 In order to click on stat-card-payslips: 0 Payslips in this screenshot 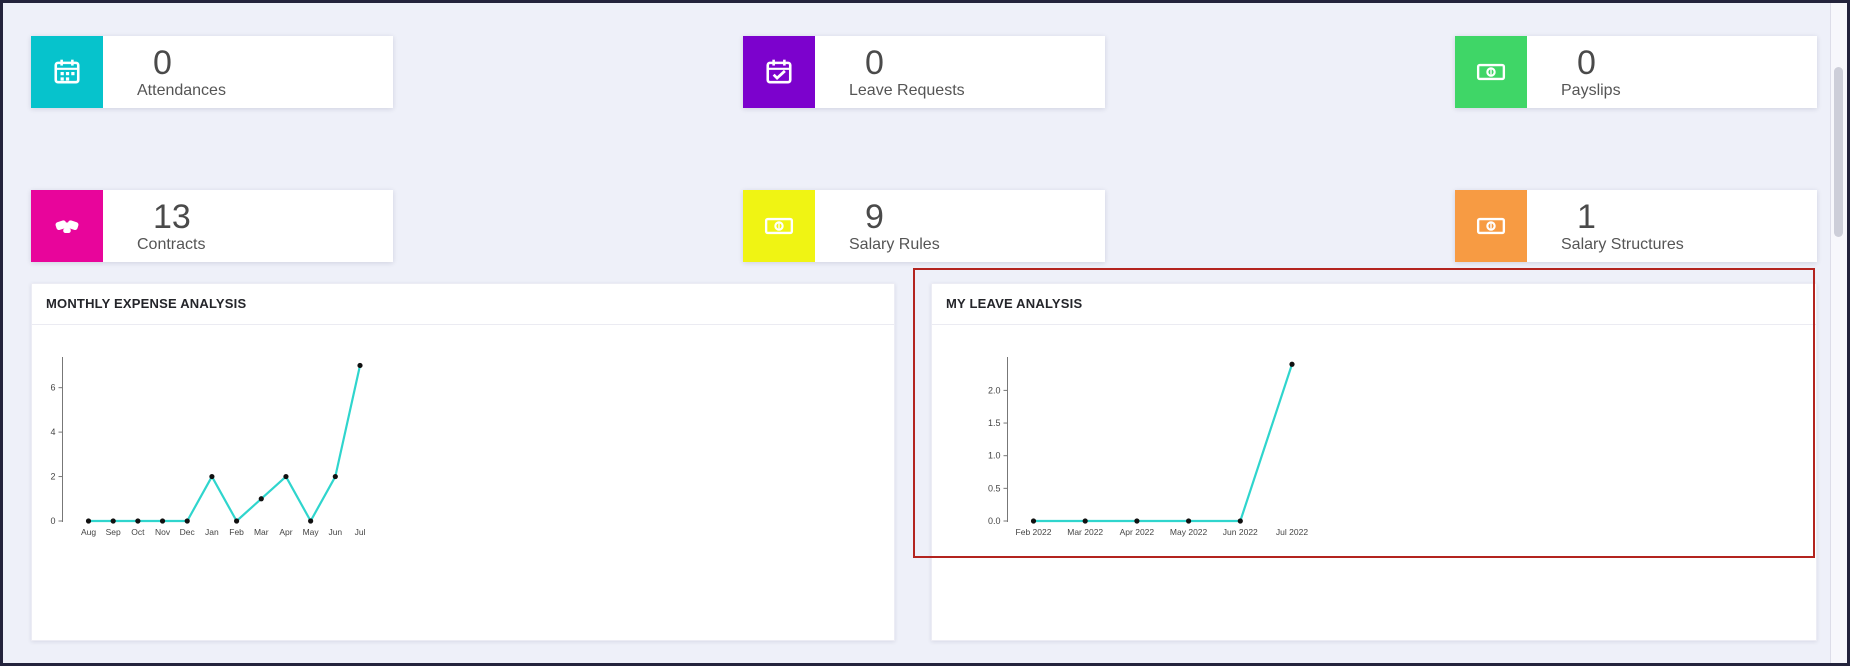, I will do `click(1636, 72)`.